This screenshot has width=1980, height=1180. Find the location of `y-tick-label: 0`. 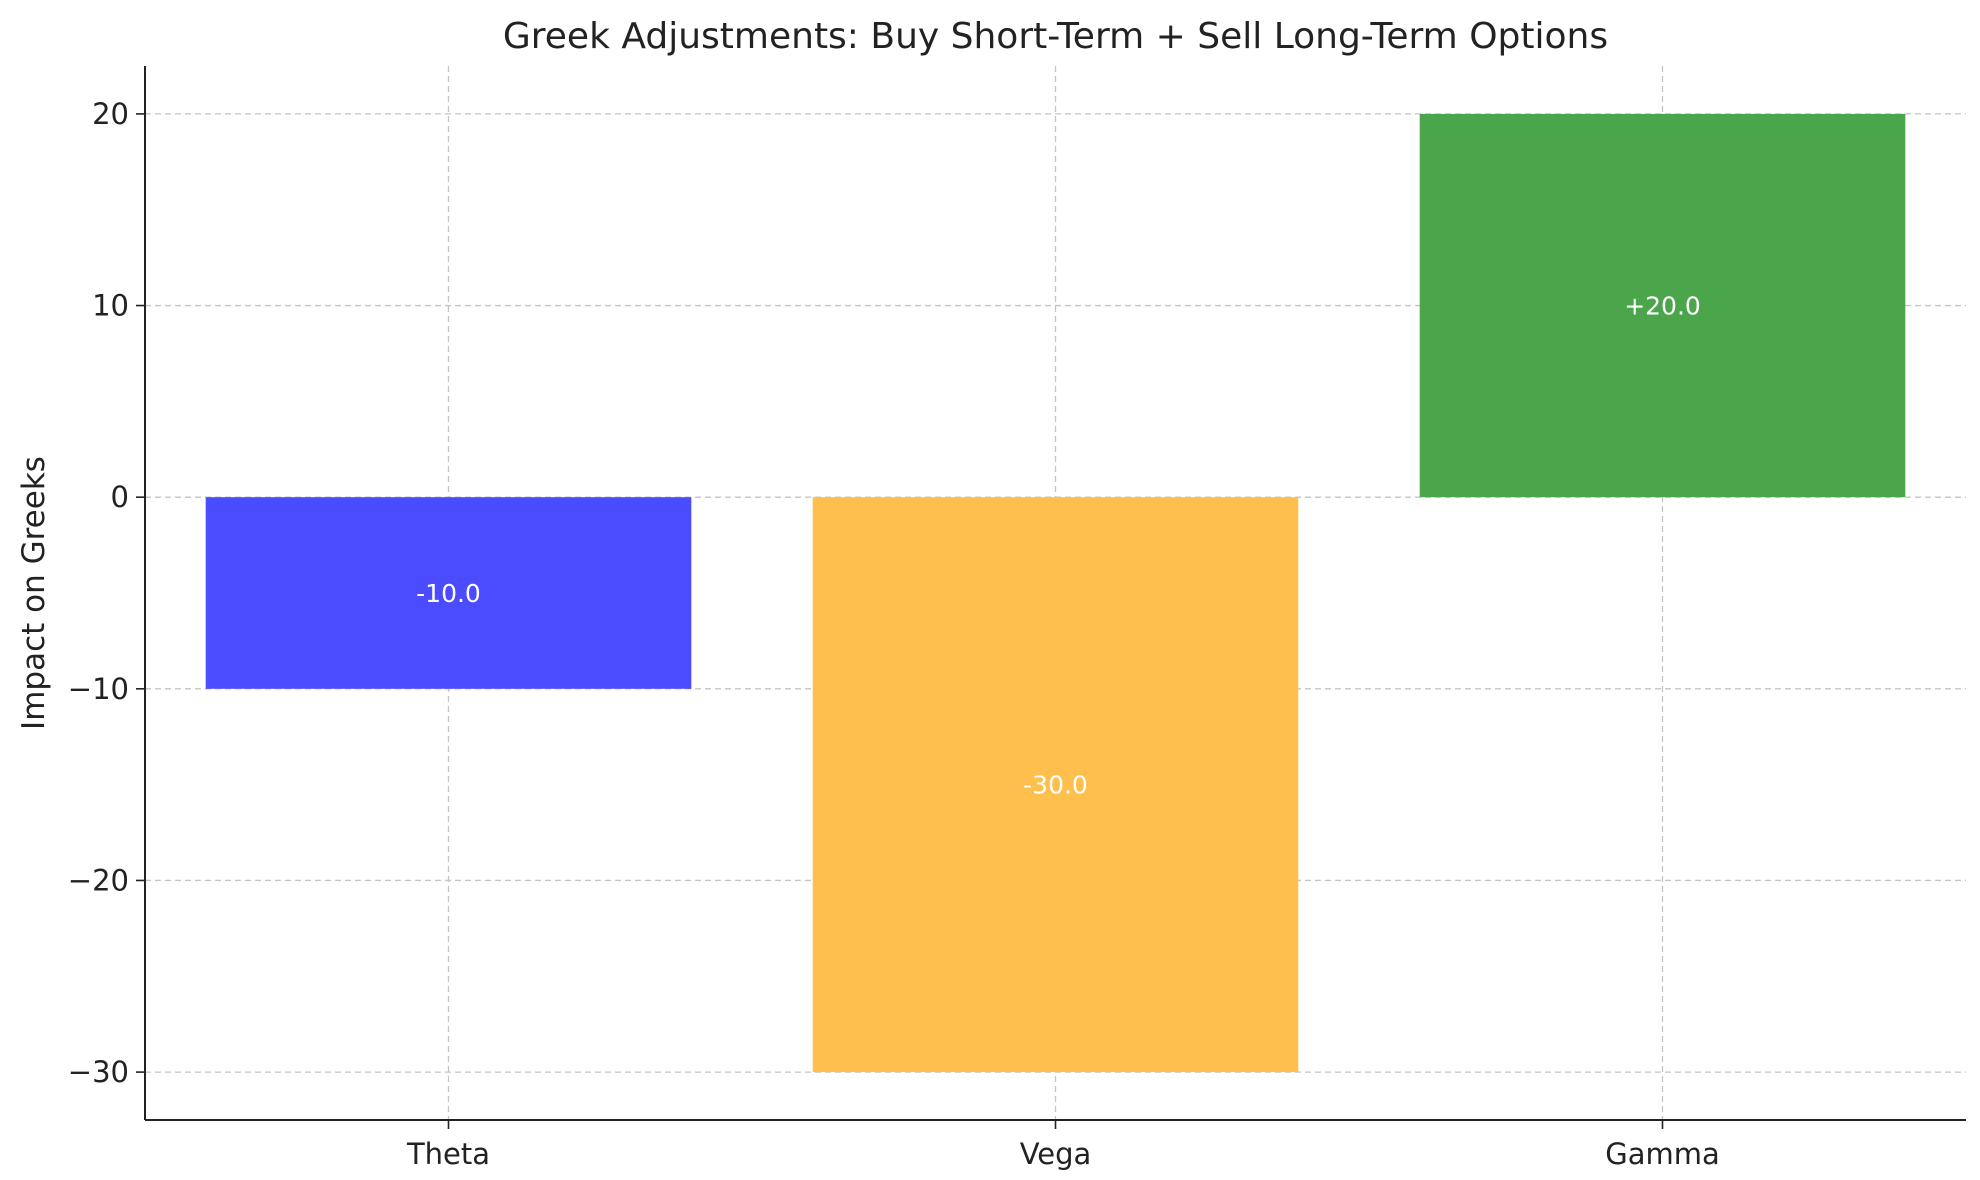

y-tick-label: 0 is located at coordinates (120, 497).